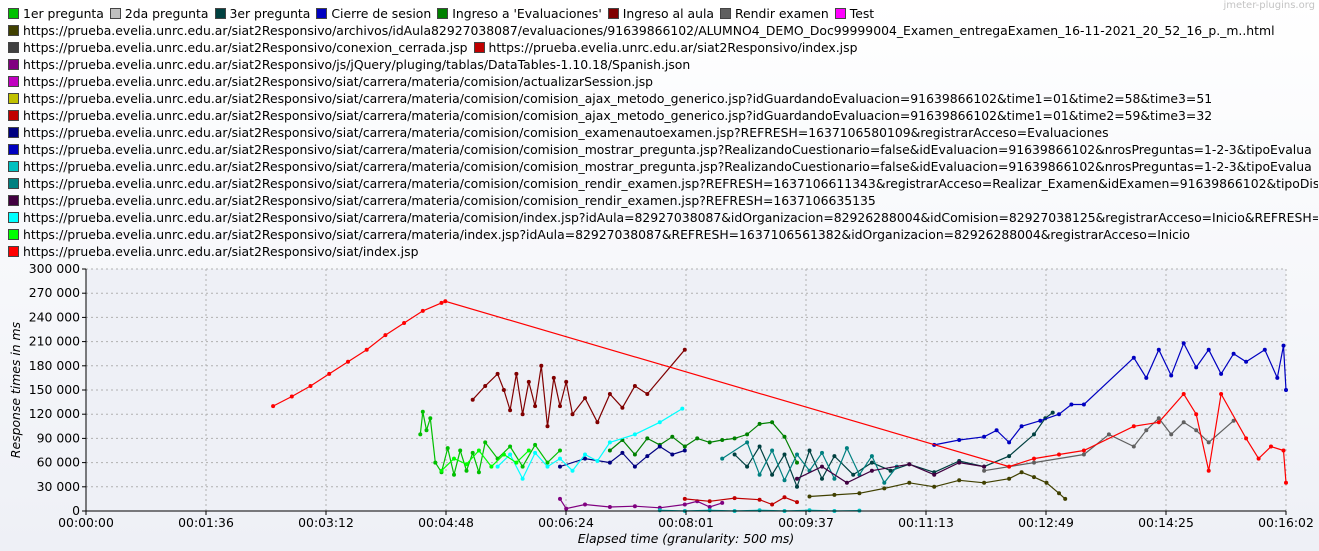  Describe the element at coordinates (854, 13) in the screenshot. I see `legend-item: Test` at that location.